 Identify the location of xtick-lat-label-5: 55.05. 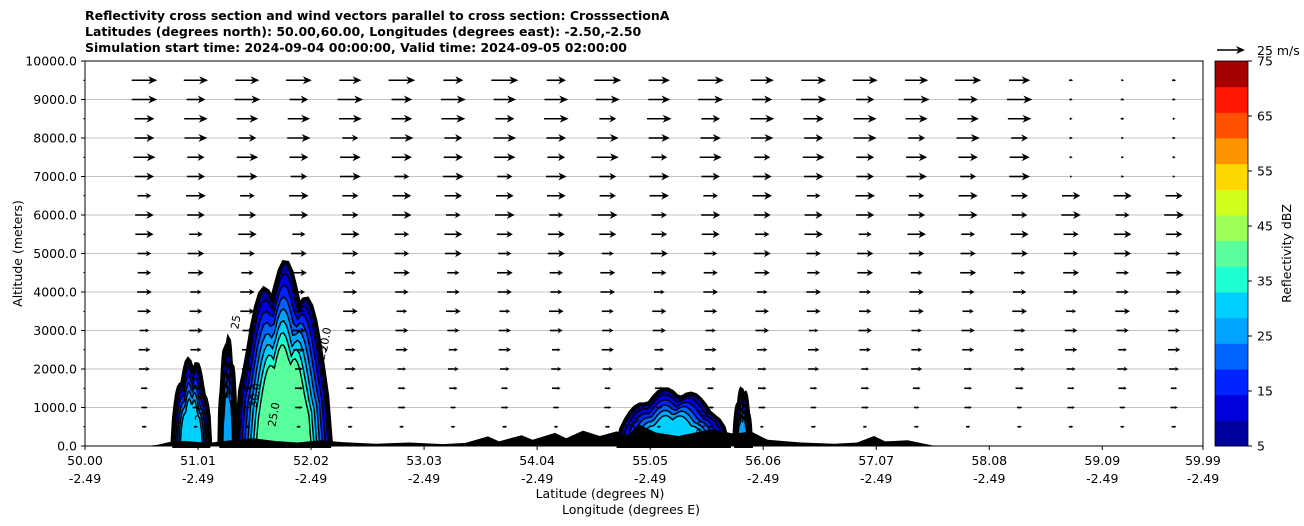
(650, 460).